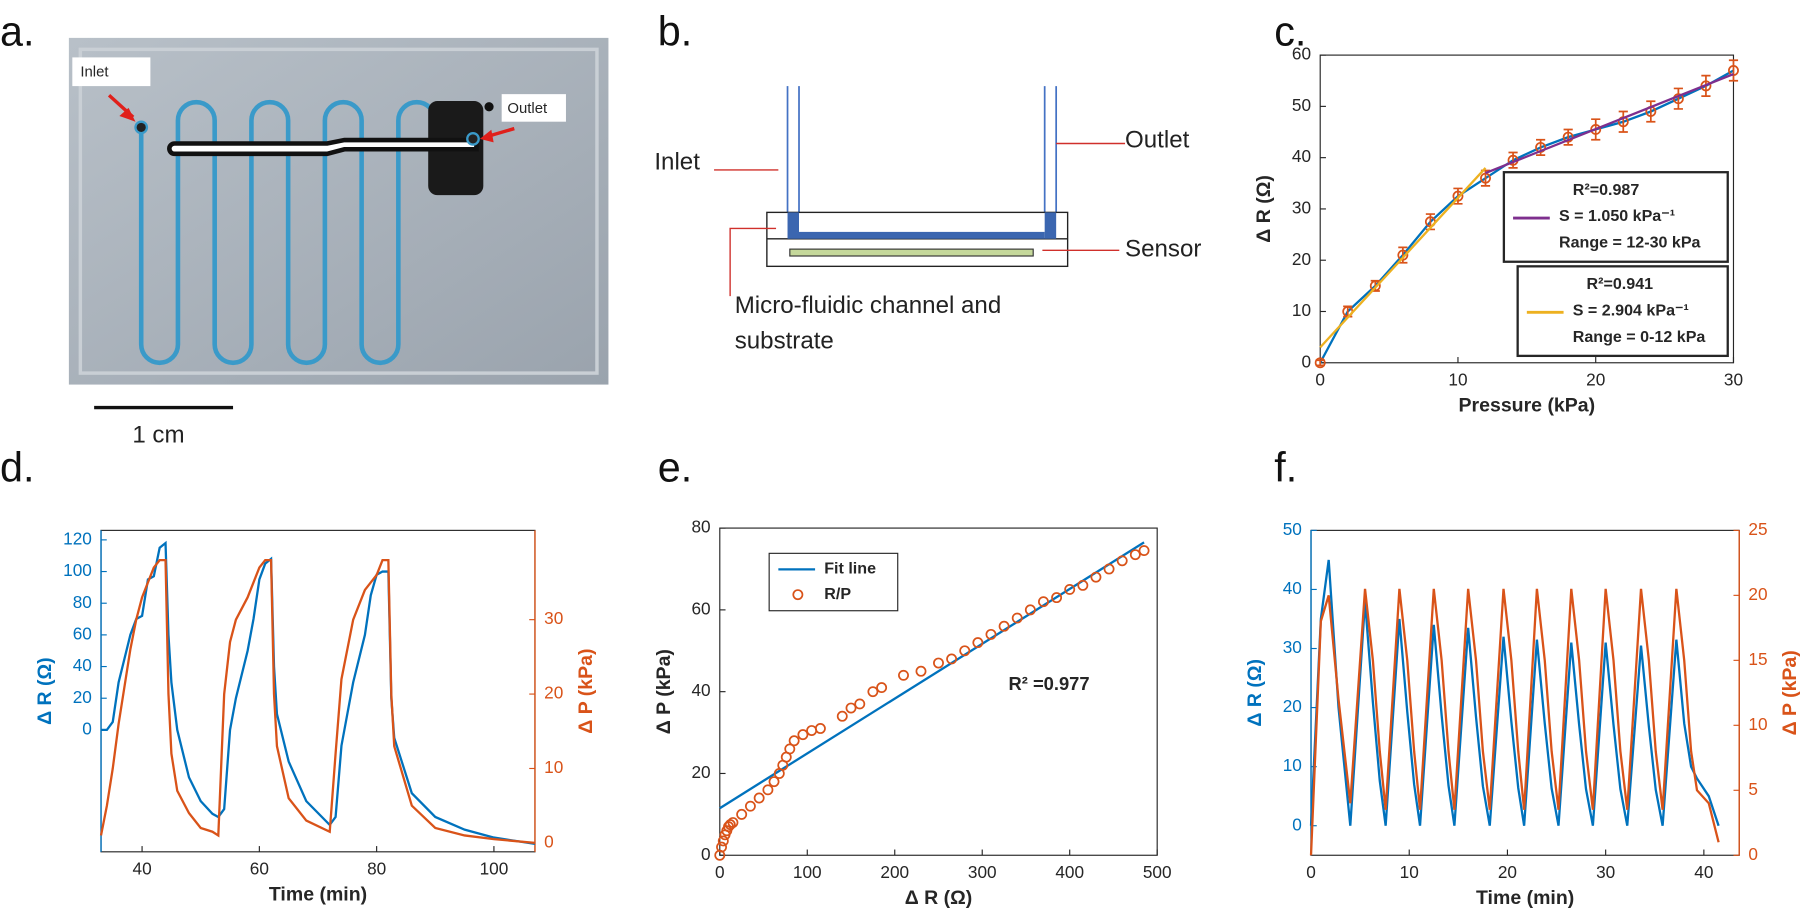 The height and width of the screenshot is (921, 1800). I want to click on annotation: R² =0.977, so click(1048, 683).